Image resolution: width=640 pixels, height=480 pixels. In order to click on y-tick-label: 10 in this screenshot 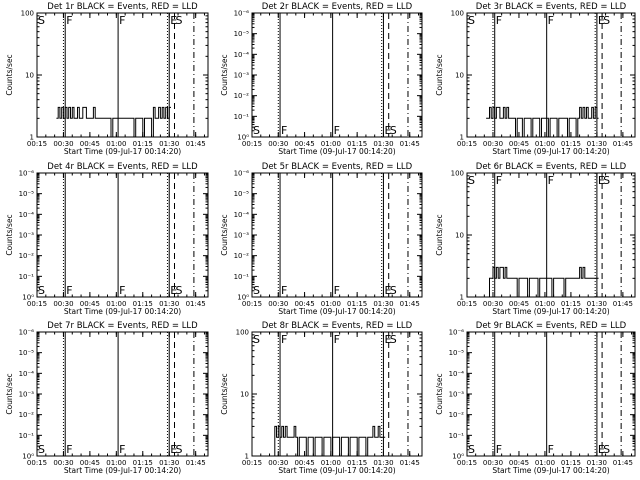, I will do `click(459, 76)`.